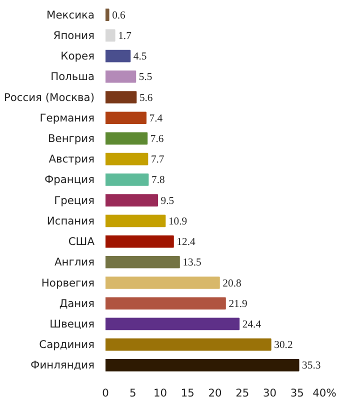 The height and width of the screenshot is (402, 340). I want to click on data-label: 9.5, so click(167, 201).